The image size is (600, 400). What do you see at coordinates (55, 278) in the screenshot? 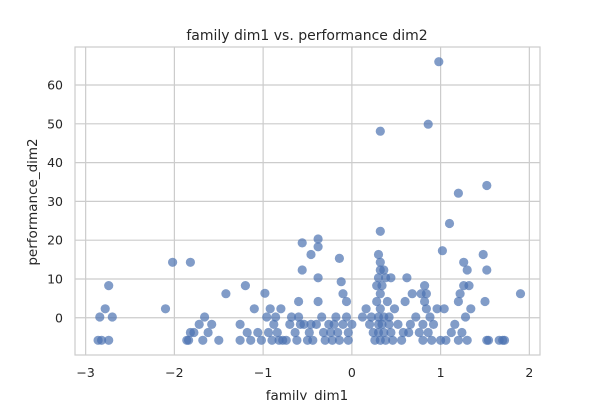
I see `y-tick-label: 10` at bounding box center [55, 278].